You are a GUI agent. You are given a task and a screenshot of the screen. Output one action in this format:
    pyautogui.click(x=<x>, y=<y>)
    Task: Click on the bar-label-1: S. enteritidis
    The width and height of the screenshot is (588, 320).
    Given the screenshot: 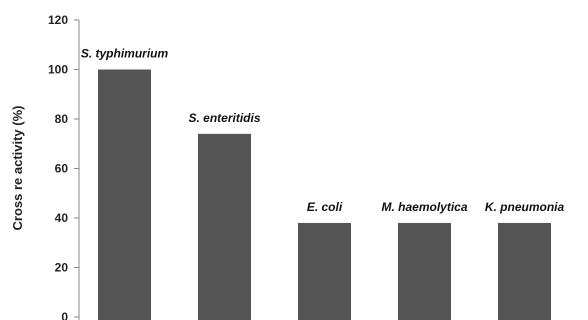 What is the action you would take?
    pyautogui.click(x=224, y=118)
    